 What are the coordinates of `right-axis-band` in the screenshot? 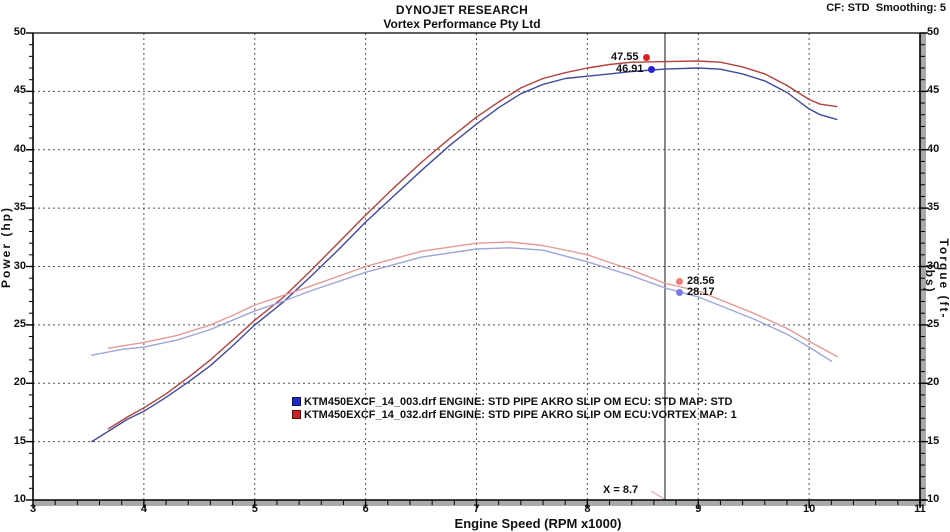 It's located at (923, 269).